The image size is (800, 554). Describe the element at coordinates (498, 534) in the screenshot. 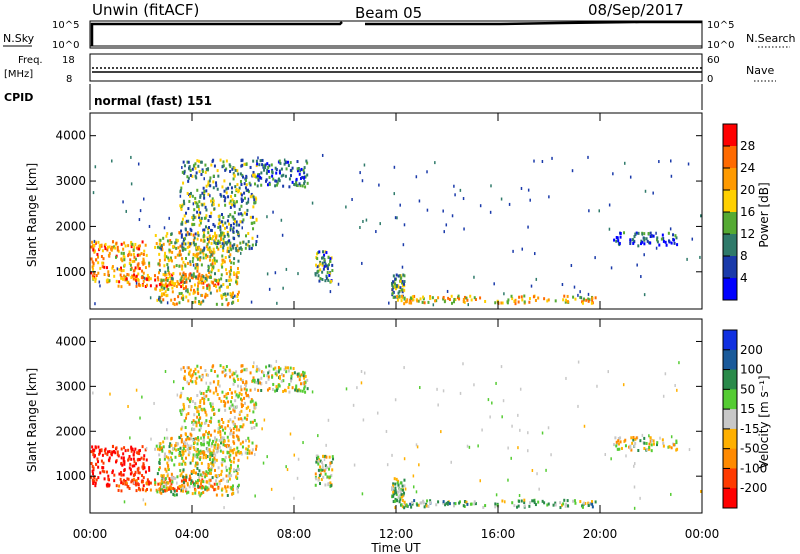

I see `xtick-label: 16:00` at that location.